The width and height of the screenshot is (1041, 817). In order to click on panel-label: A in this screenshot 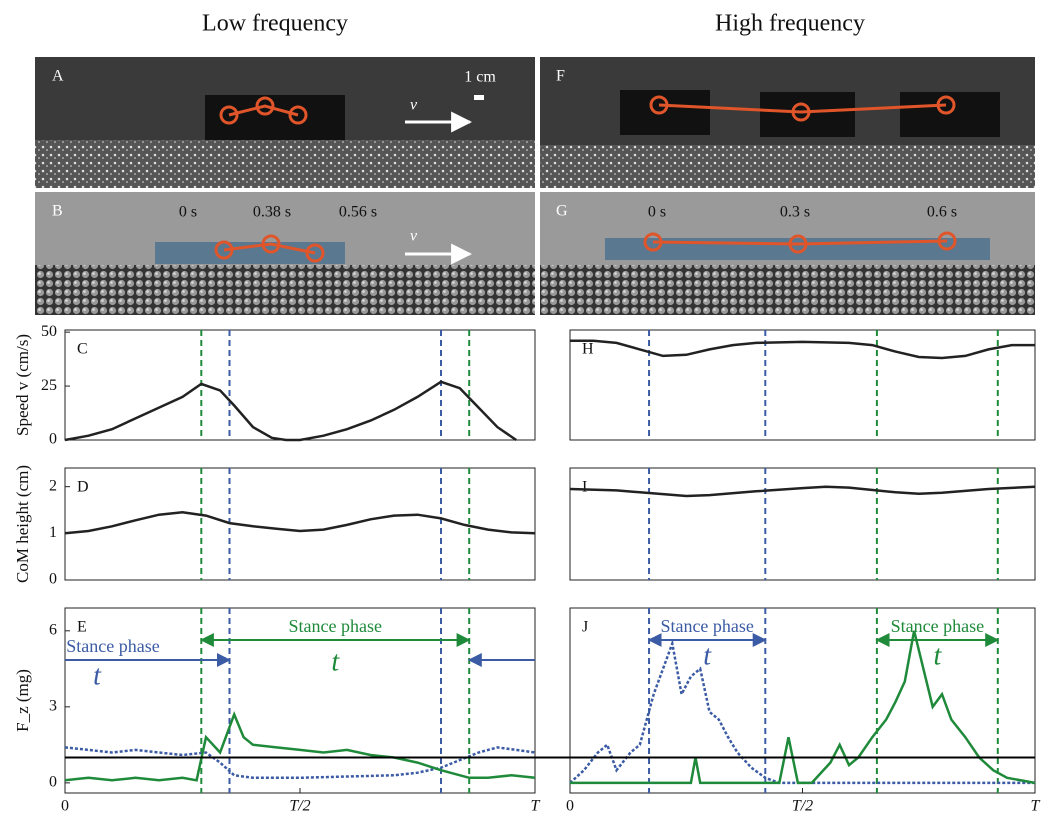, I will do `click(58, 76)`.